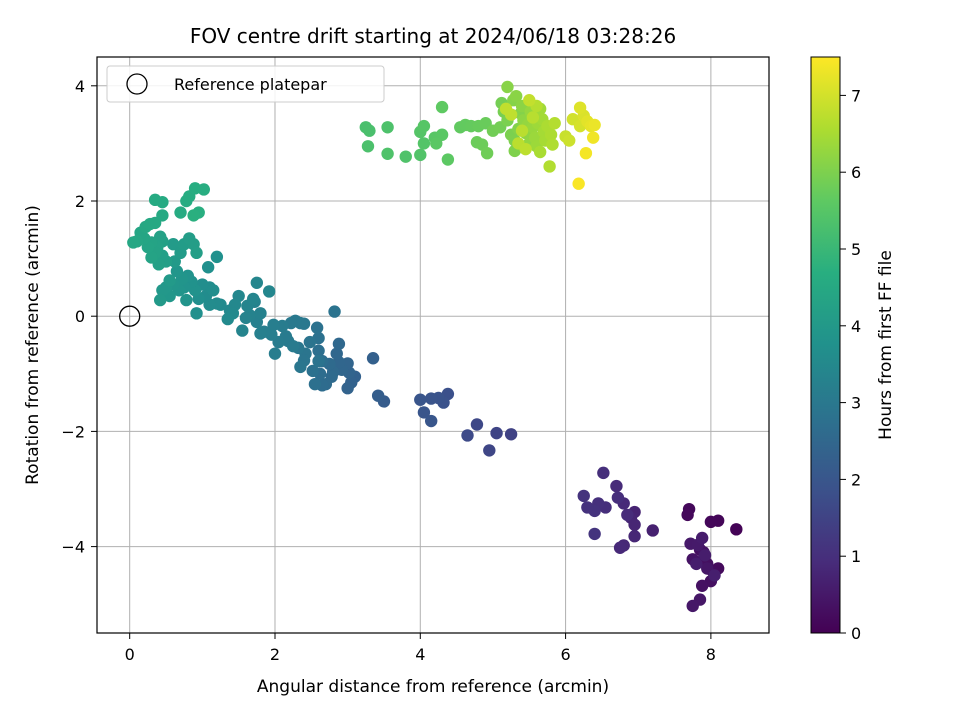 This screenshot has width=960, height=720. I want to click on colorbar-tick-label: 3, so click(856, 403).